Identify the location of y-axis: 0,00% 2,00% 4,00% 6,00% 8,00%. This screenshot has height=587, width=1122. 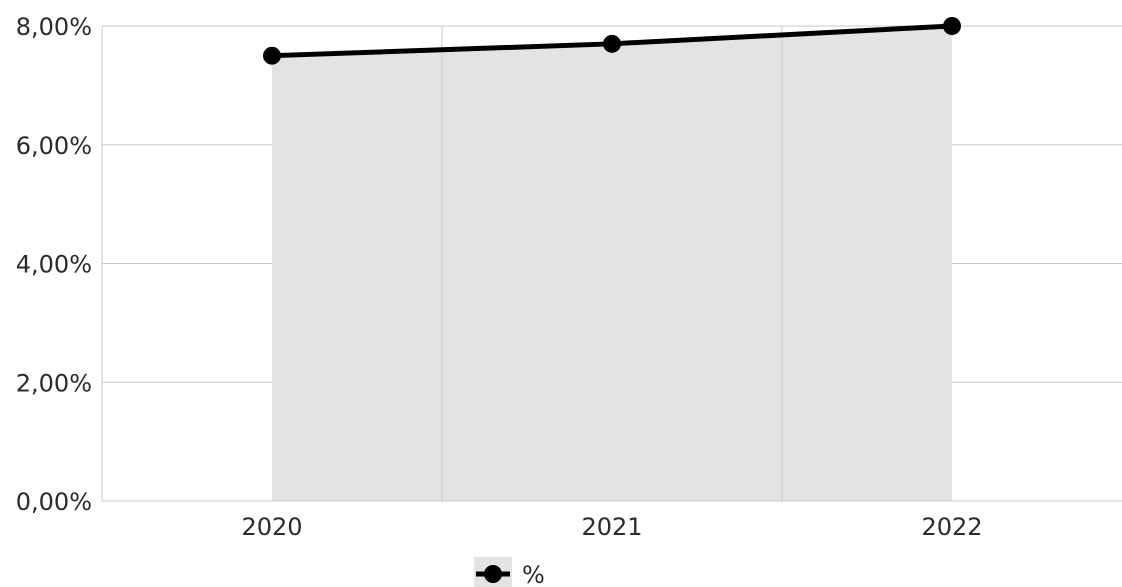
(59, 264).